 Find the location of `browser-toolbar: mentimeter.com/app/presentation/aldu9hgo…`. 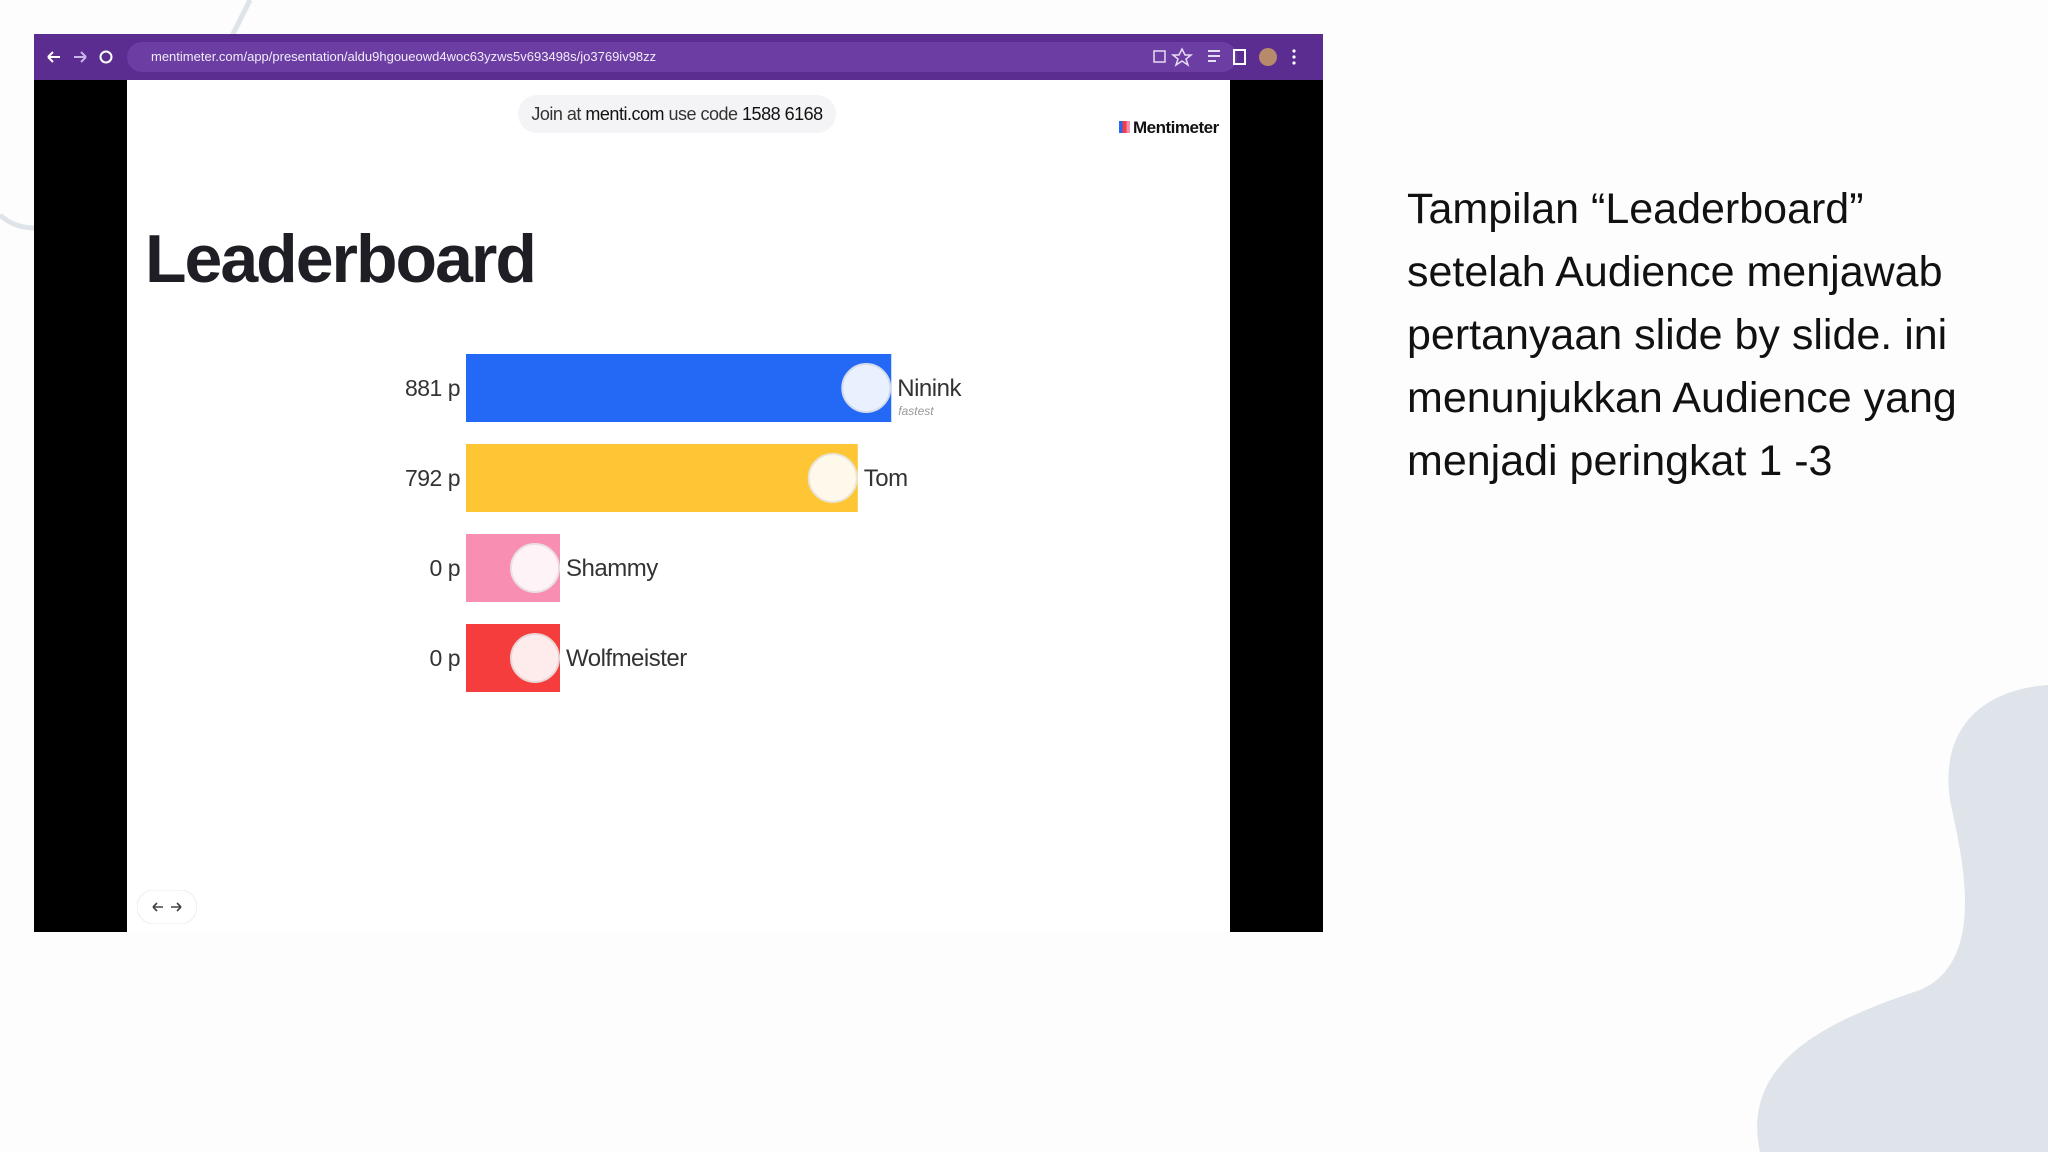

browser-toolbar: mentimeter.com/app/presentation/aldu9hgo… is located at coordinates (678, 57).